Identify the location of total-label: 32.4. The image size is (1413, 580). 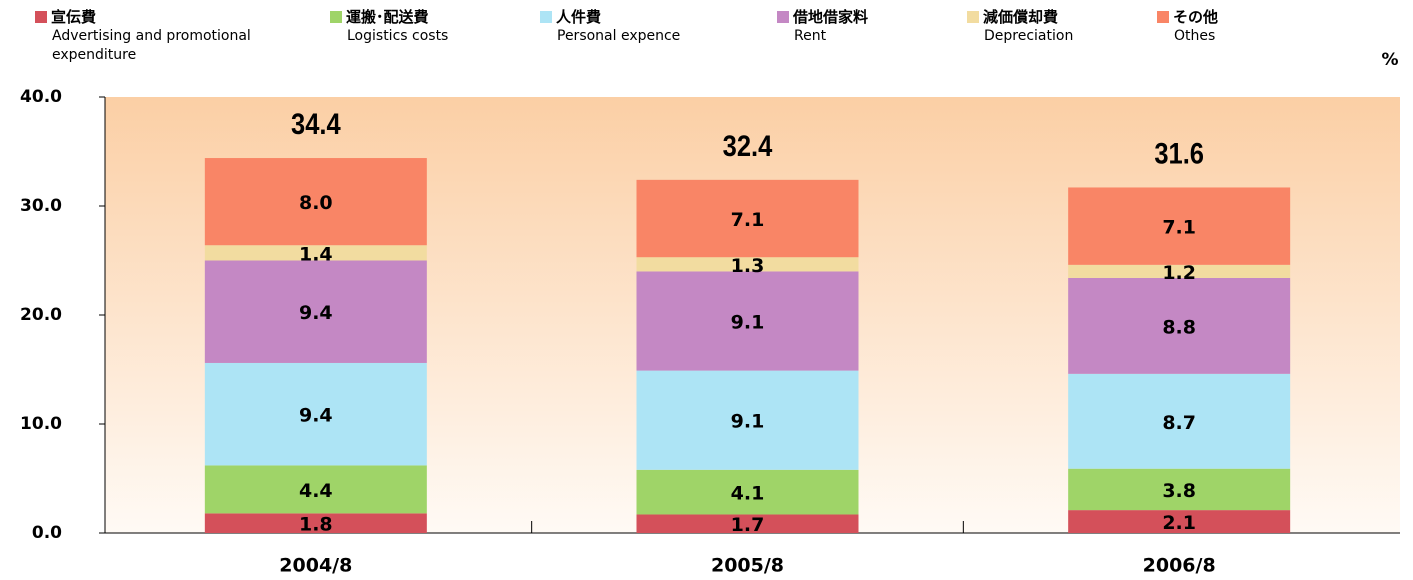
(748, 145).